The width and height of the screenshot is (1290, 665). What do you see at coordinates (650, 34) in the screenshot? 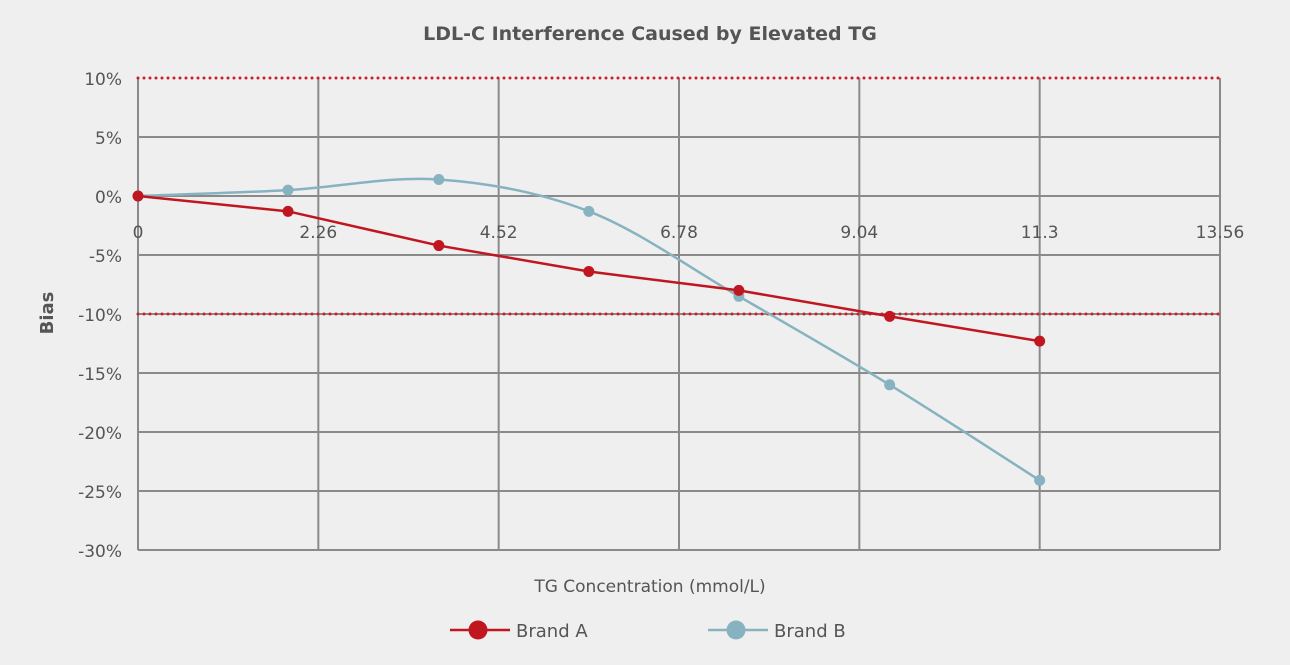
I see `chart-title: LDL-C Interference Caused by Elevated TG` at bounding box center [650, 34].